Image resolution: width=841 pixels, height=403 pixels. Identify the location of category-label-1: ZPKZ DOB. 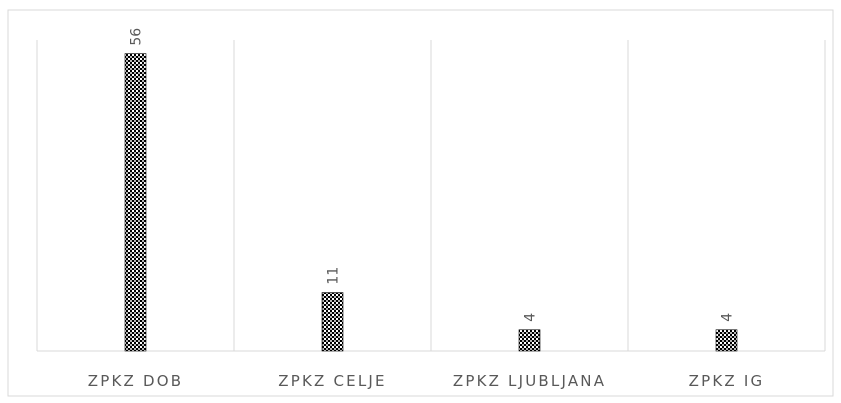
(135, 381).